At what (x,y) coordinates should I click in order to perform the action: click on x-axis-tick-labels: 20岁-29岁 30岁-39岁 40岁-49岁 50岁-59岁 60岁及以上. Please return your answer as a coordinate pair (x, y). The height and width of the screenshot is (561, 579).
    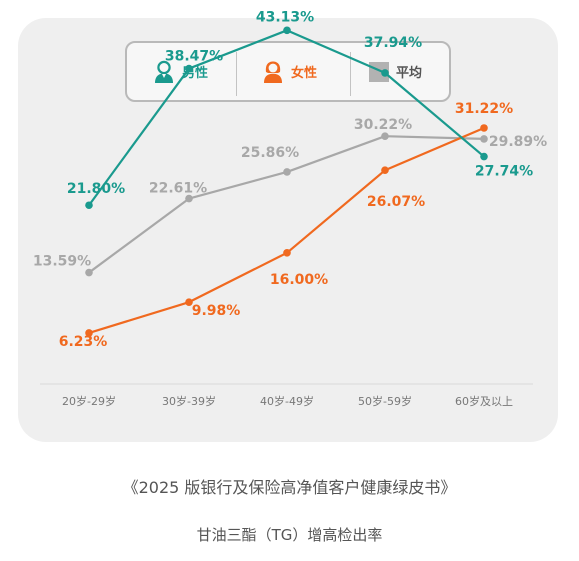
    Looking at the image, I should click on (287, 401).